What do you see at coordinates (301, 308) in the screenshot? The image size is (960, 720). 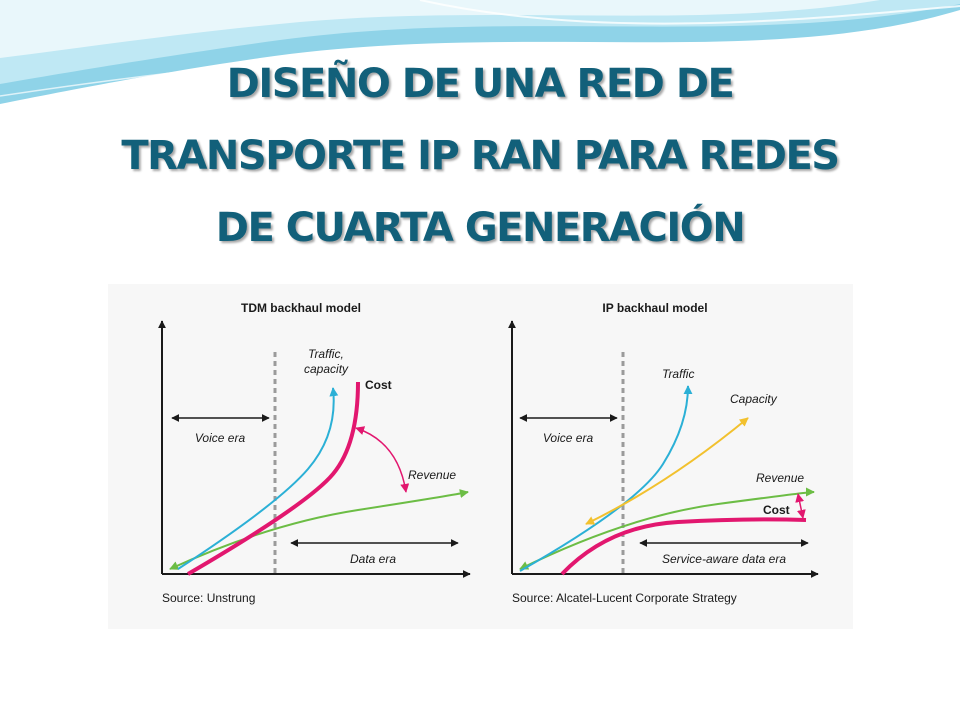 I see `tdm-panel-title: TDM backhaul model` at bounding box center [301, 308].